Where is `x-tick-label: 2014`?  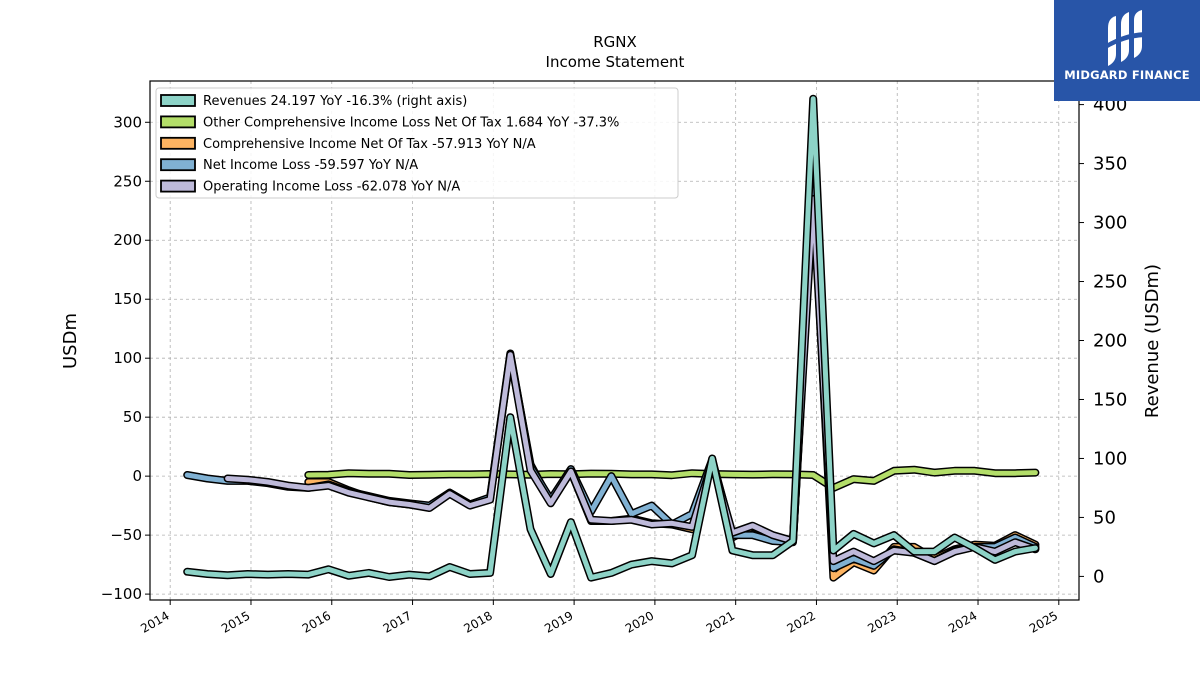 x-tick-label: 2014 is located at coordinates (154, 621).